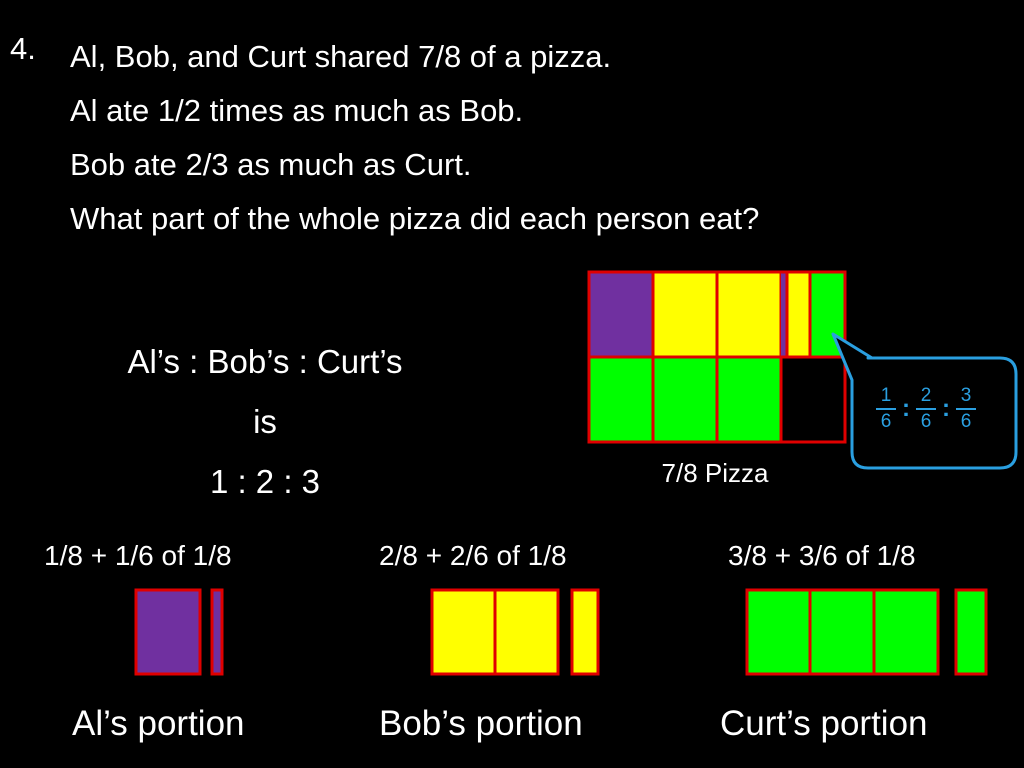 Image resolution: width=1024 pixels, height=768 pixels. What do you see at coordinates (715, 473) in the screenshot?
I see `pizza-label: 7/8 Pizza` at bounding box center [715, 473].